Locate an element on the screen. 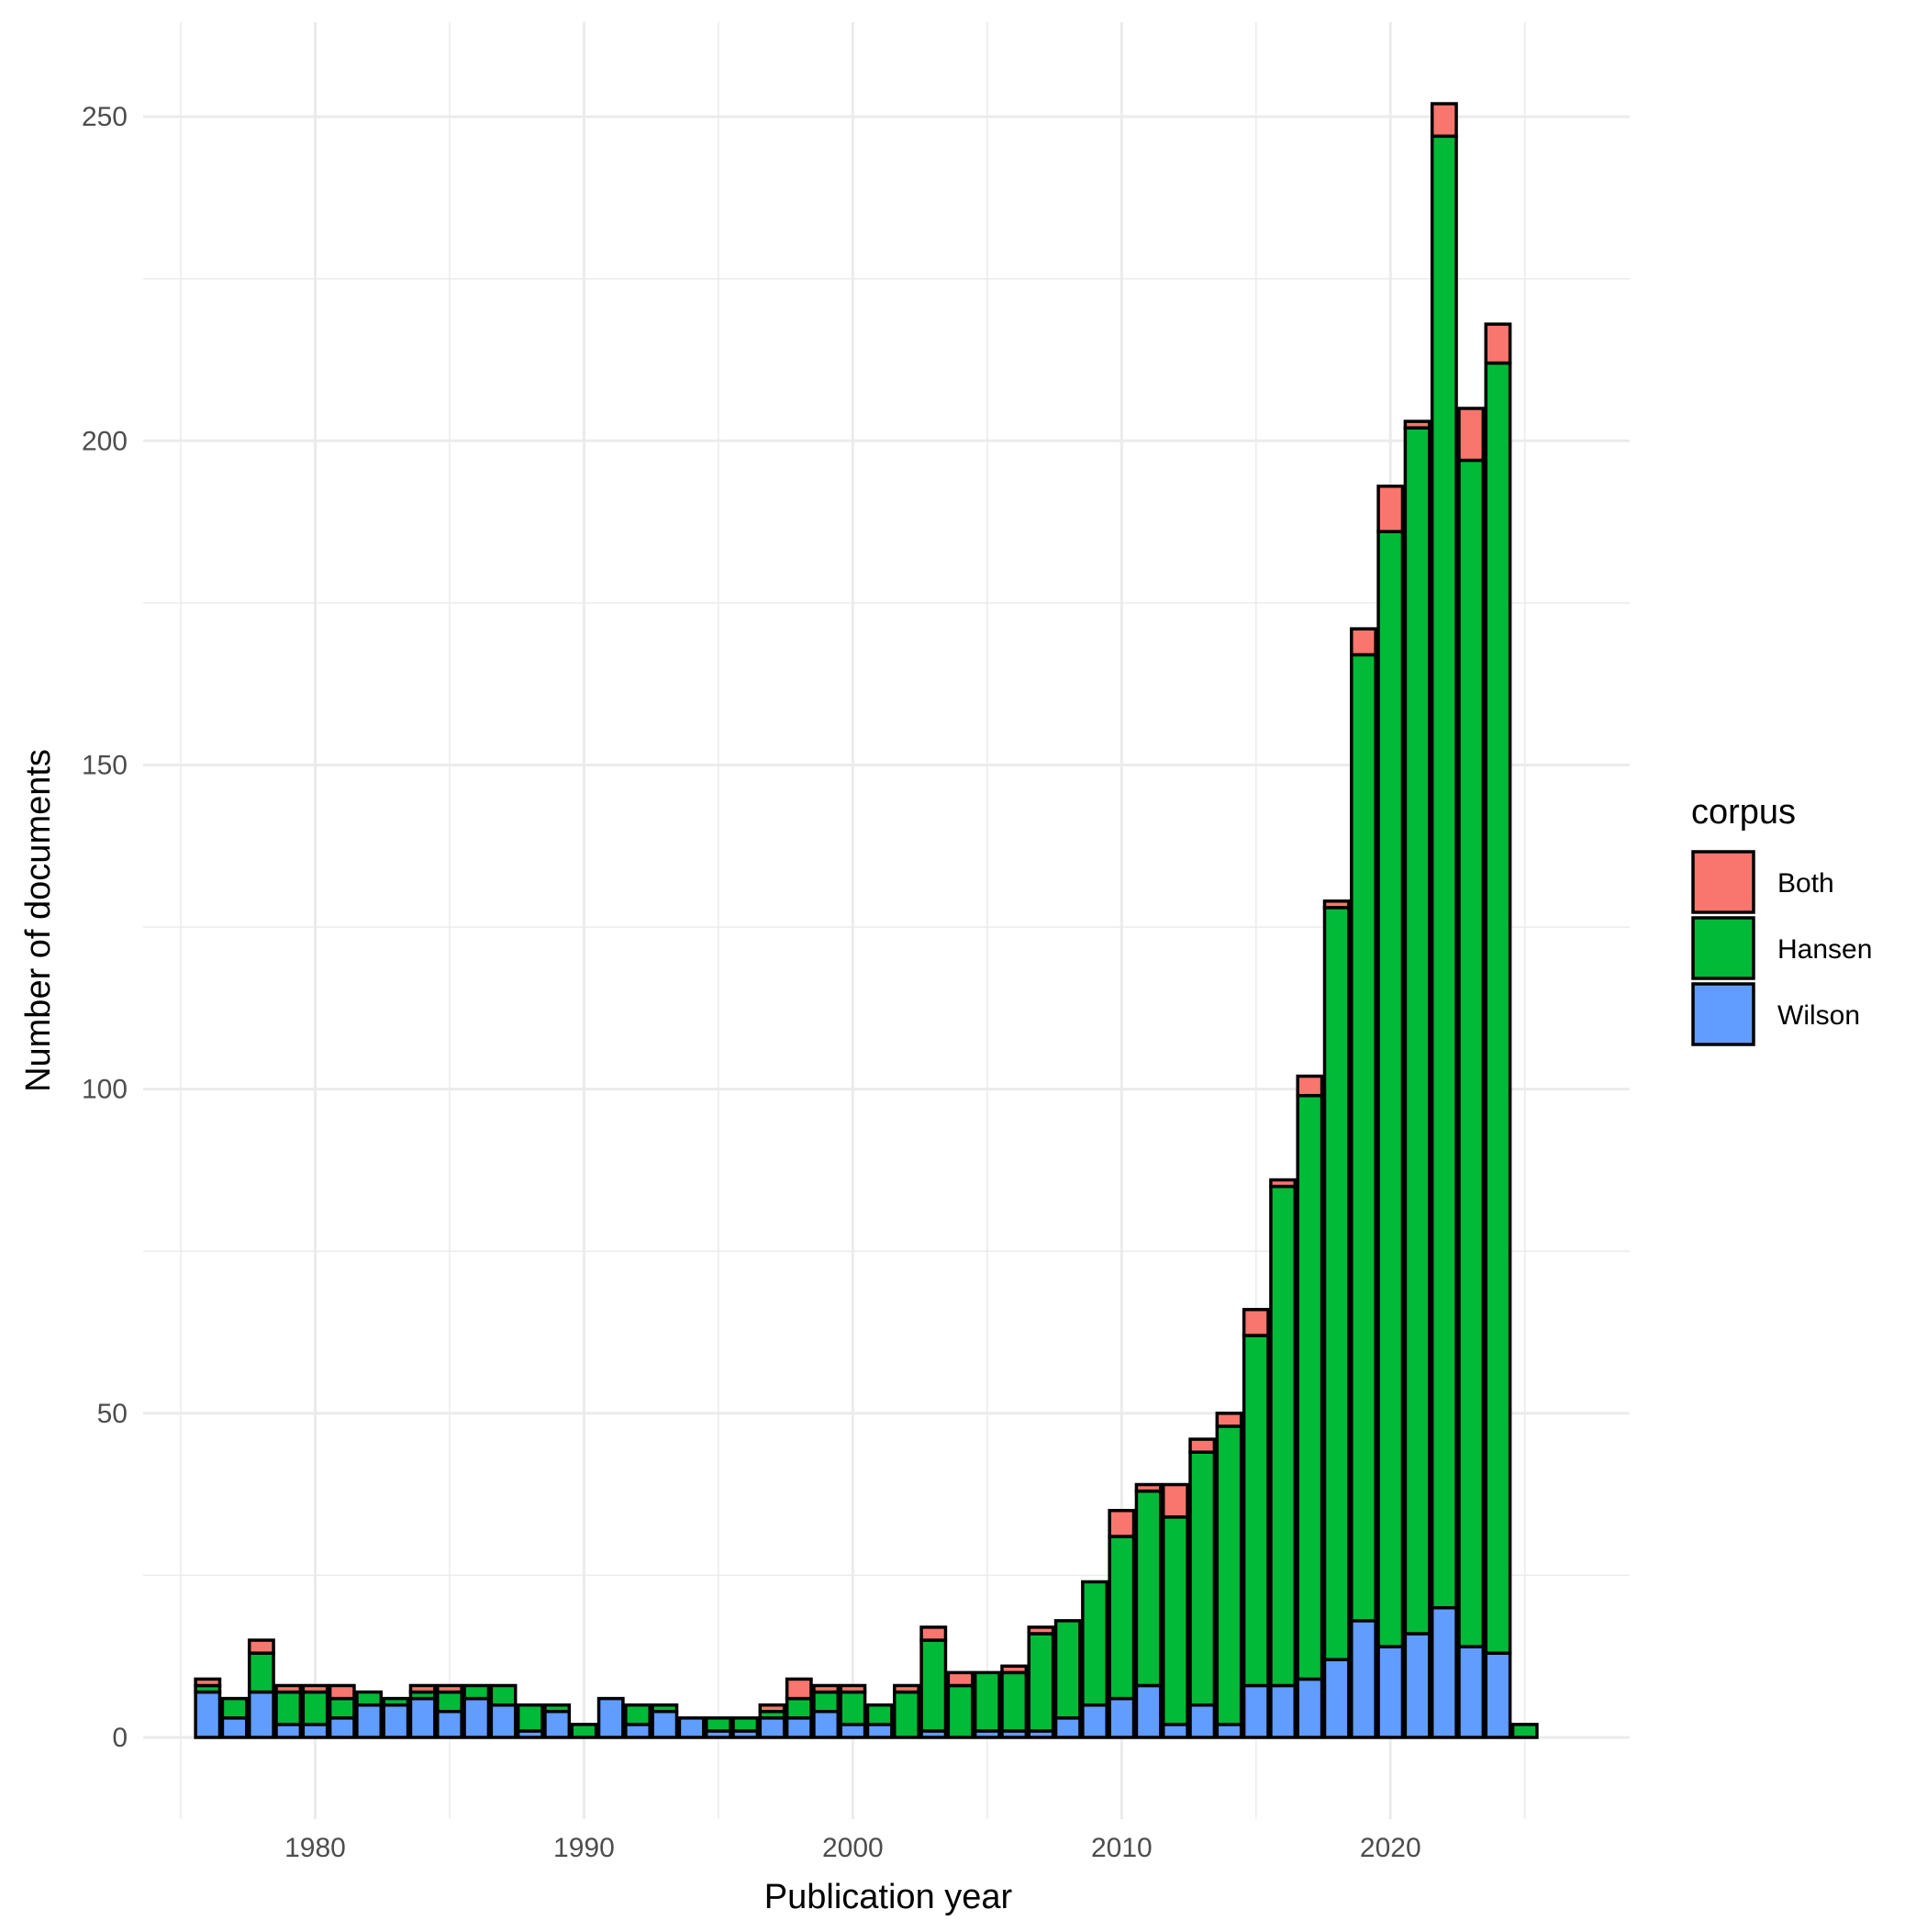 This screenshot has width=1927, height=1932. bar-wilson-1977 is located at coordinates (234, 1727).